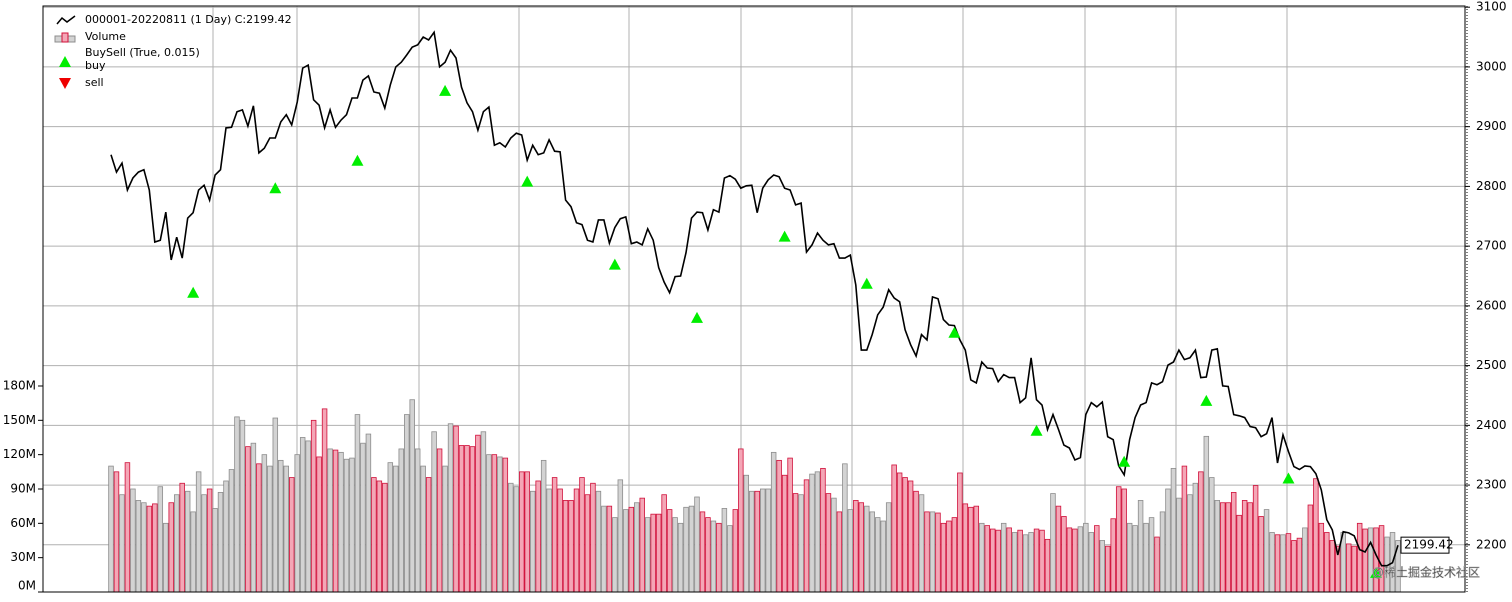 This screenshot has width=1512, height=602. I want to click on y-tick-label: 2800, so click(1491, 186).